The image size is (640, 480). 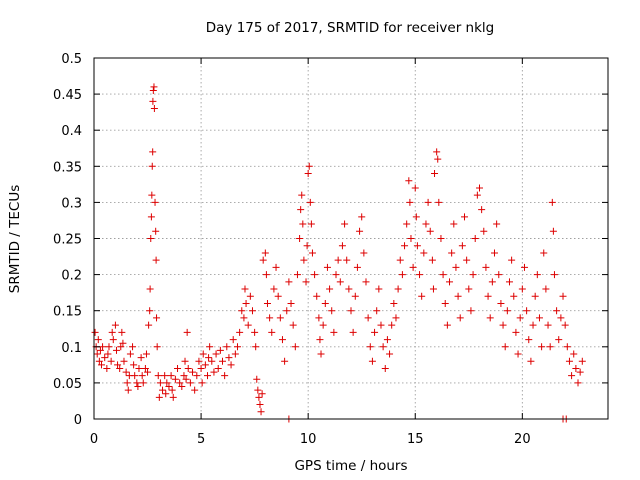 I want to click on x-tick-labels: 0 5 10 15 20, so click(x=310, y=439).